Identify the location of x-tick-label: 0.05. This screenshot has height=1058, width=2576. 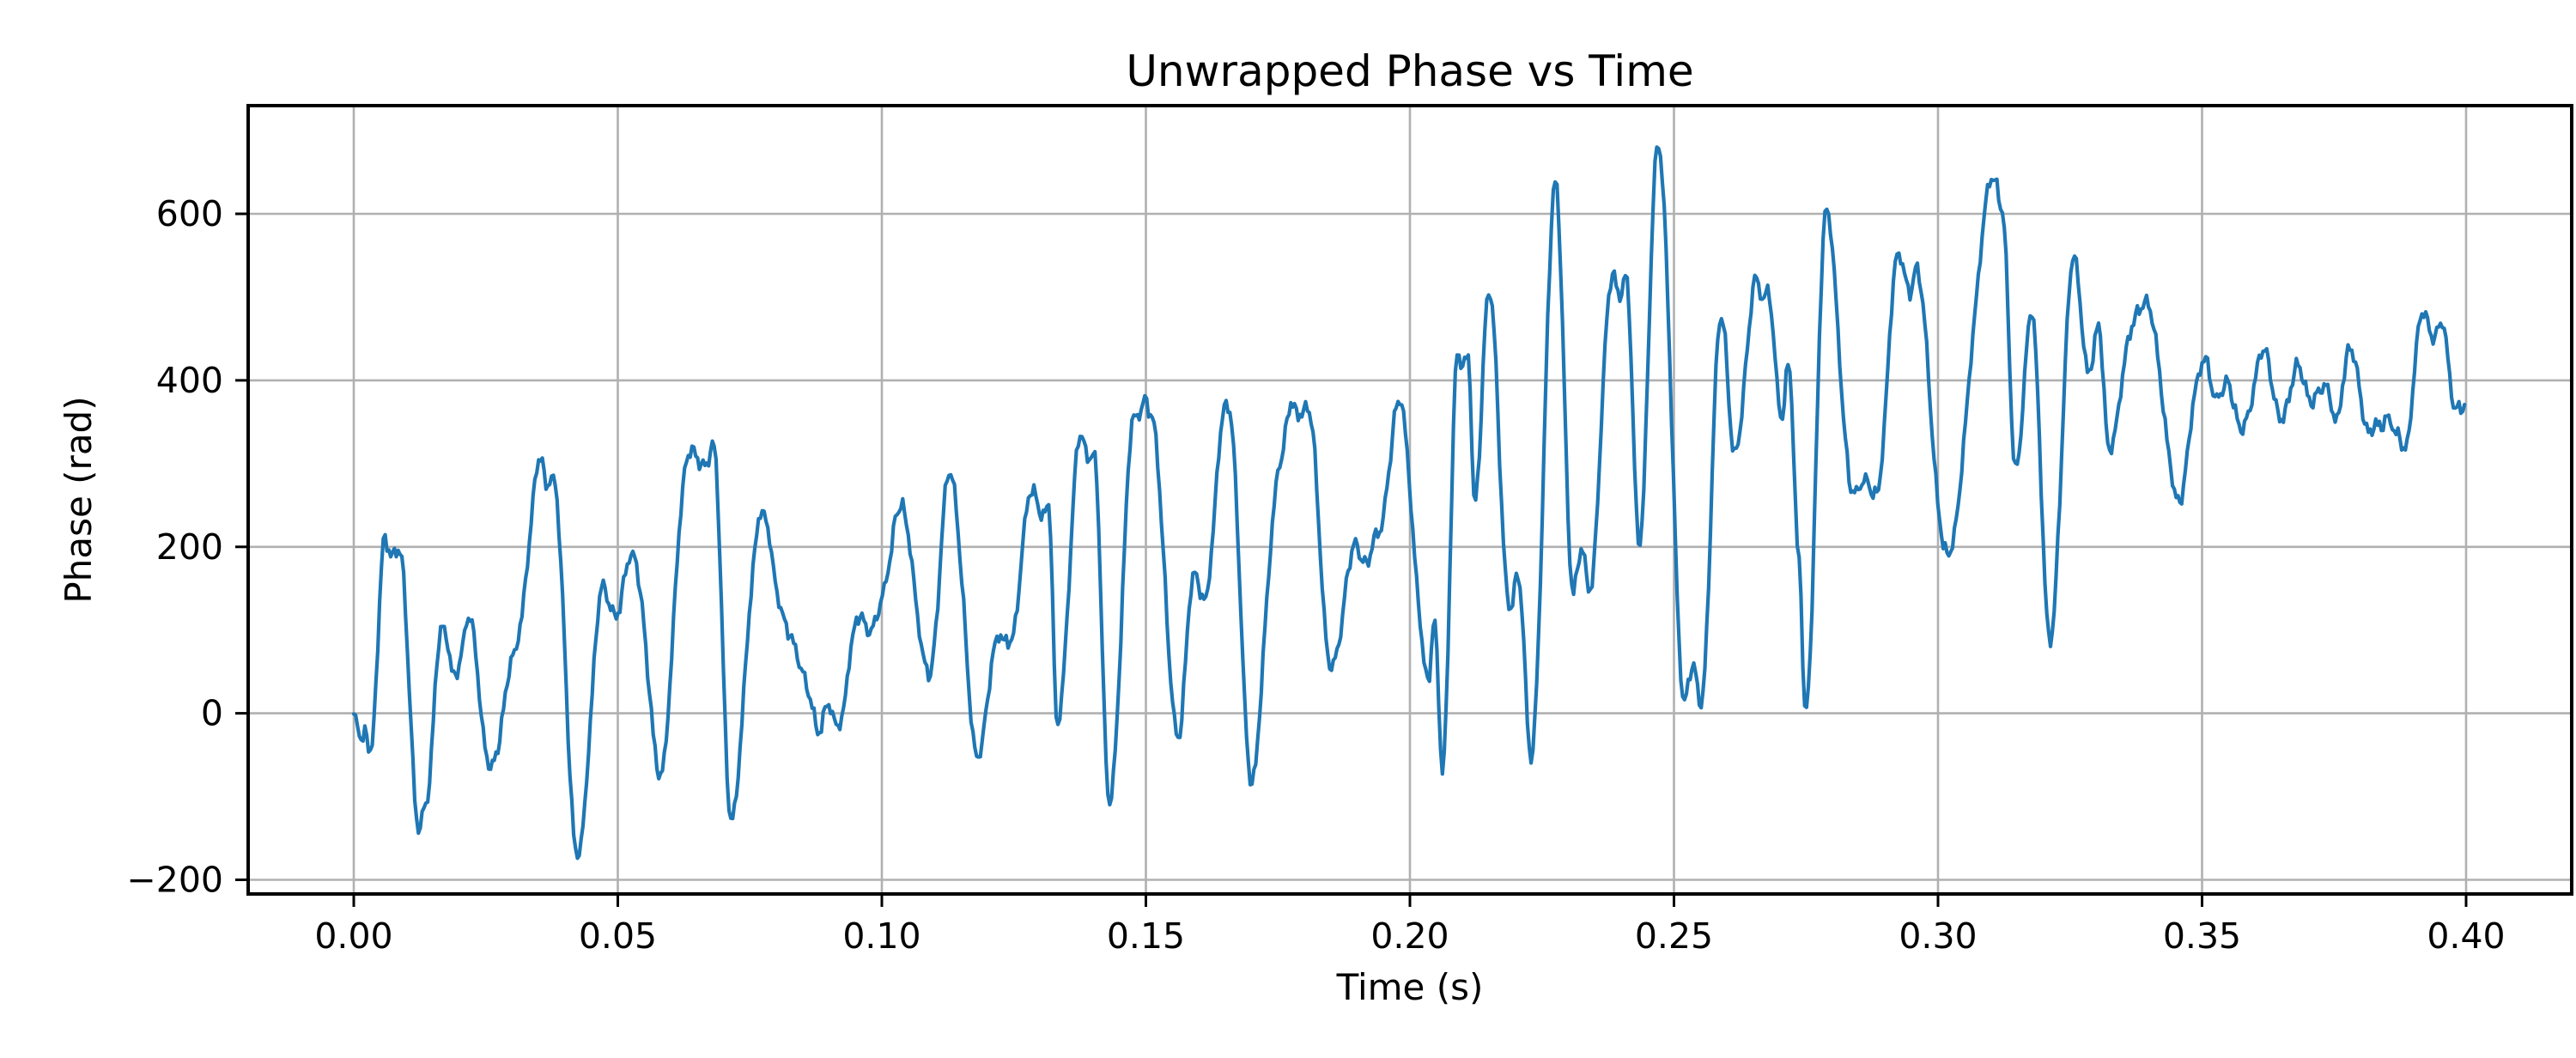
(618, 936).